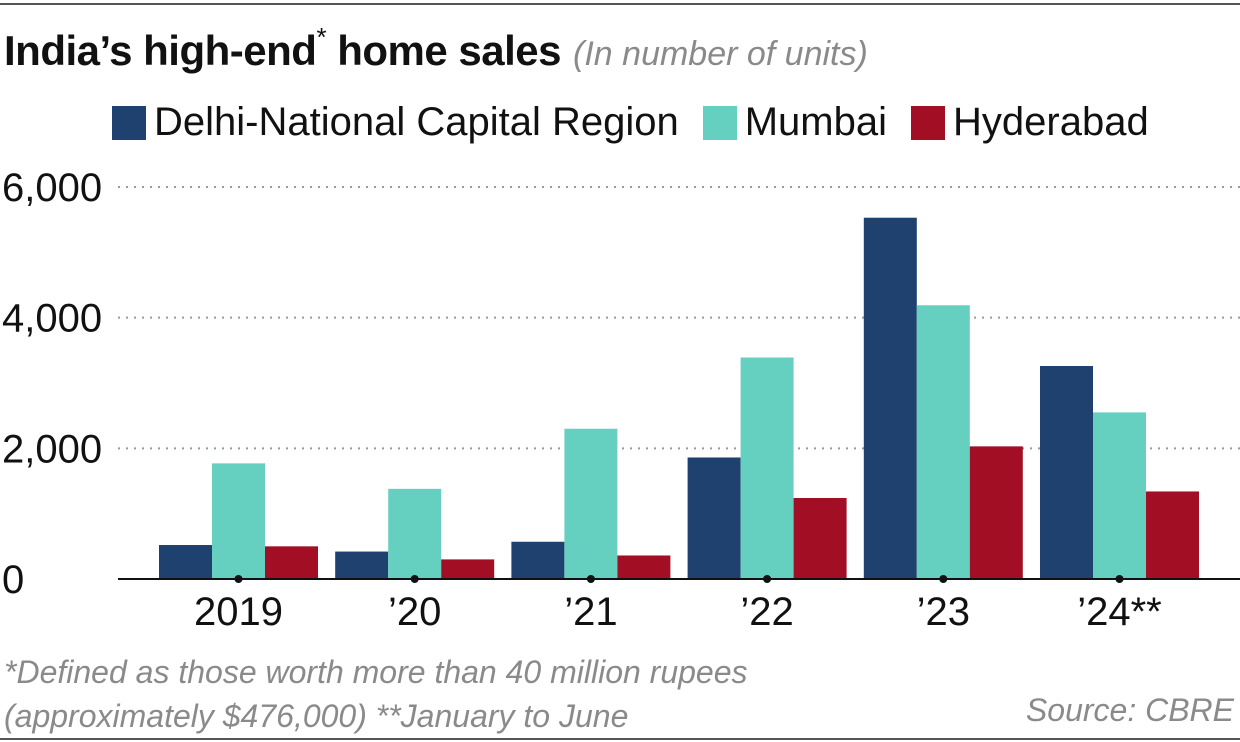  Describe the element at coordinates (766, 612) in the screenshot. I see `x-tick-label: ’22` at that location.